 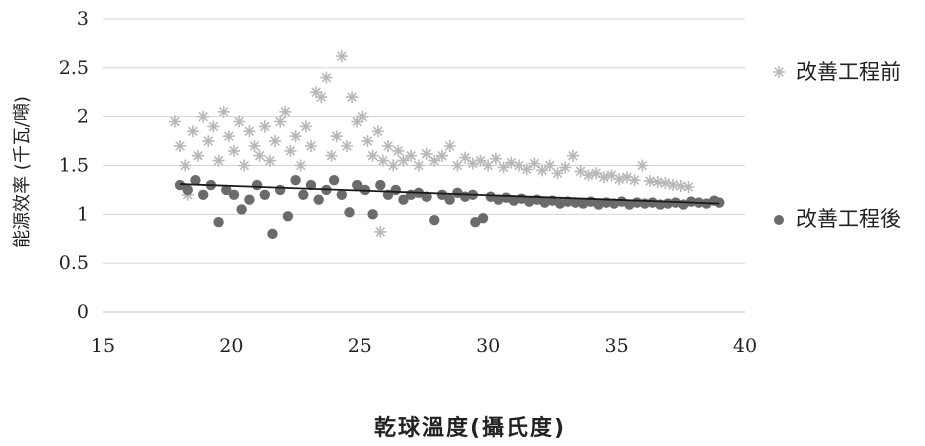 I want to click on x-tick-label: 35, so click(x=617, y=346).